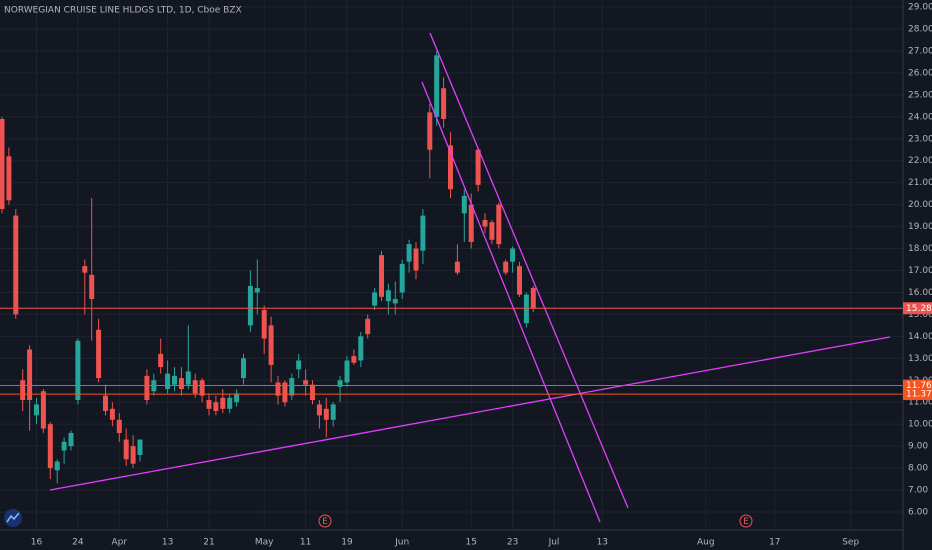 This screenshot has width=932, height=550. I want to click on x-tick-label: Sep, so click(850, 543).